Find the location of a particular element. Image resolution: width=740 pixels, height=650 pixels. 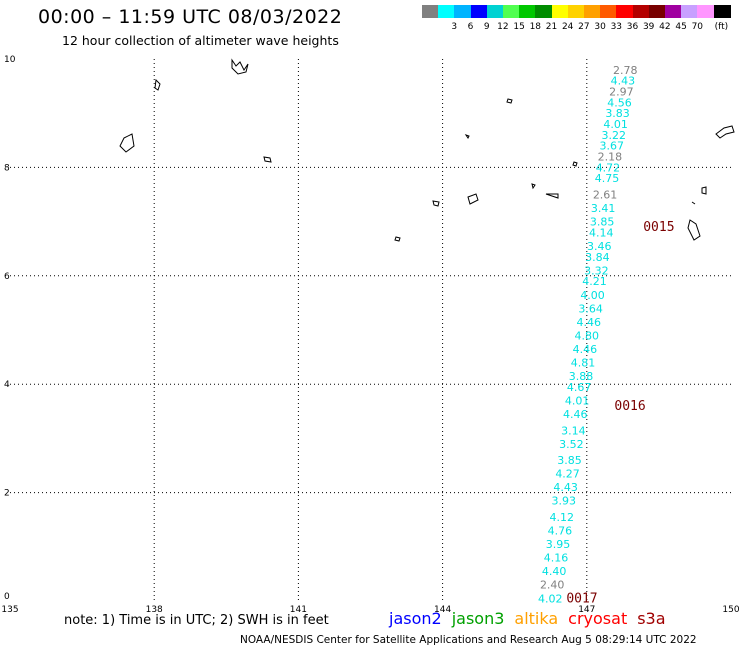

colorbar-label: 39 is located at coordinates (648, 27).